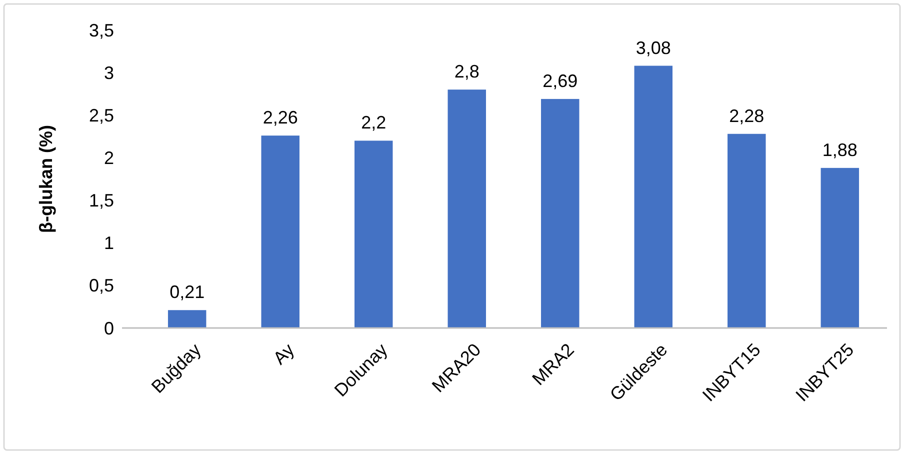 The height and width of the screenshot is (454, 904). Describe the element at coordinates (467, 72) in the screenshot. I see `data-label: 2,8` at that location.